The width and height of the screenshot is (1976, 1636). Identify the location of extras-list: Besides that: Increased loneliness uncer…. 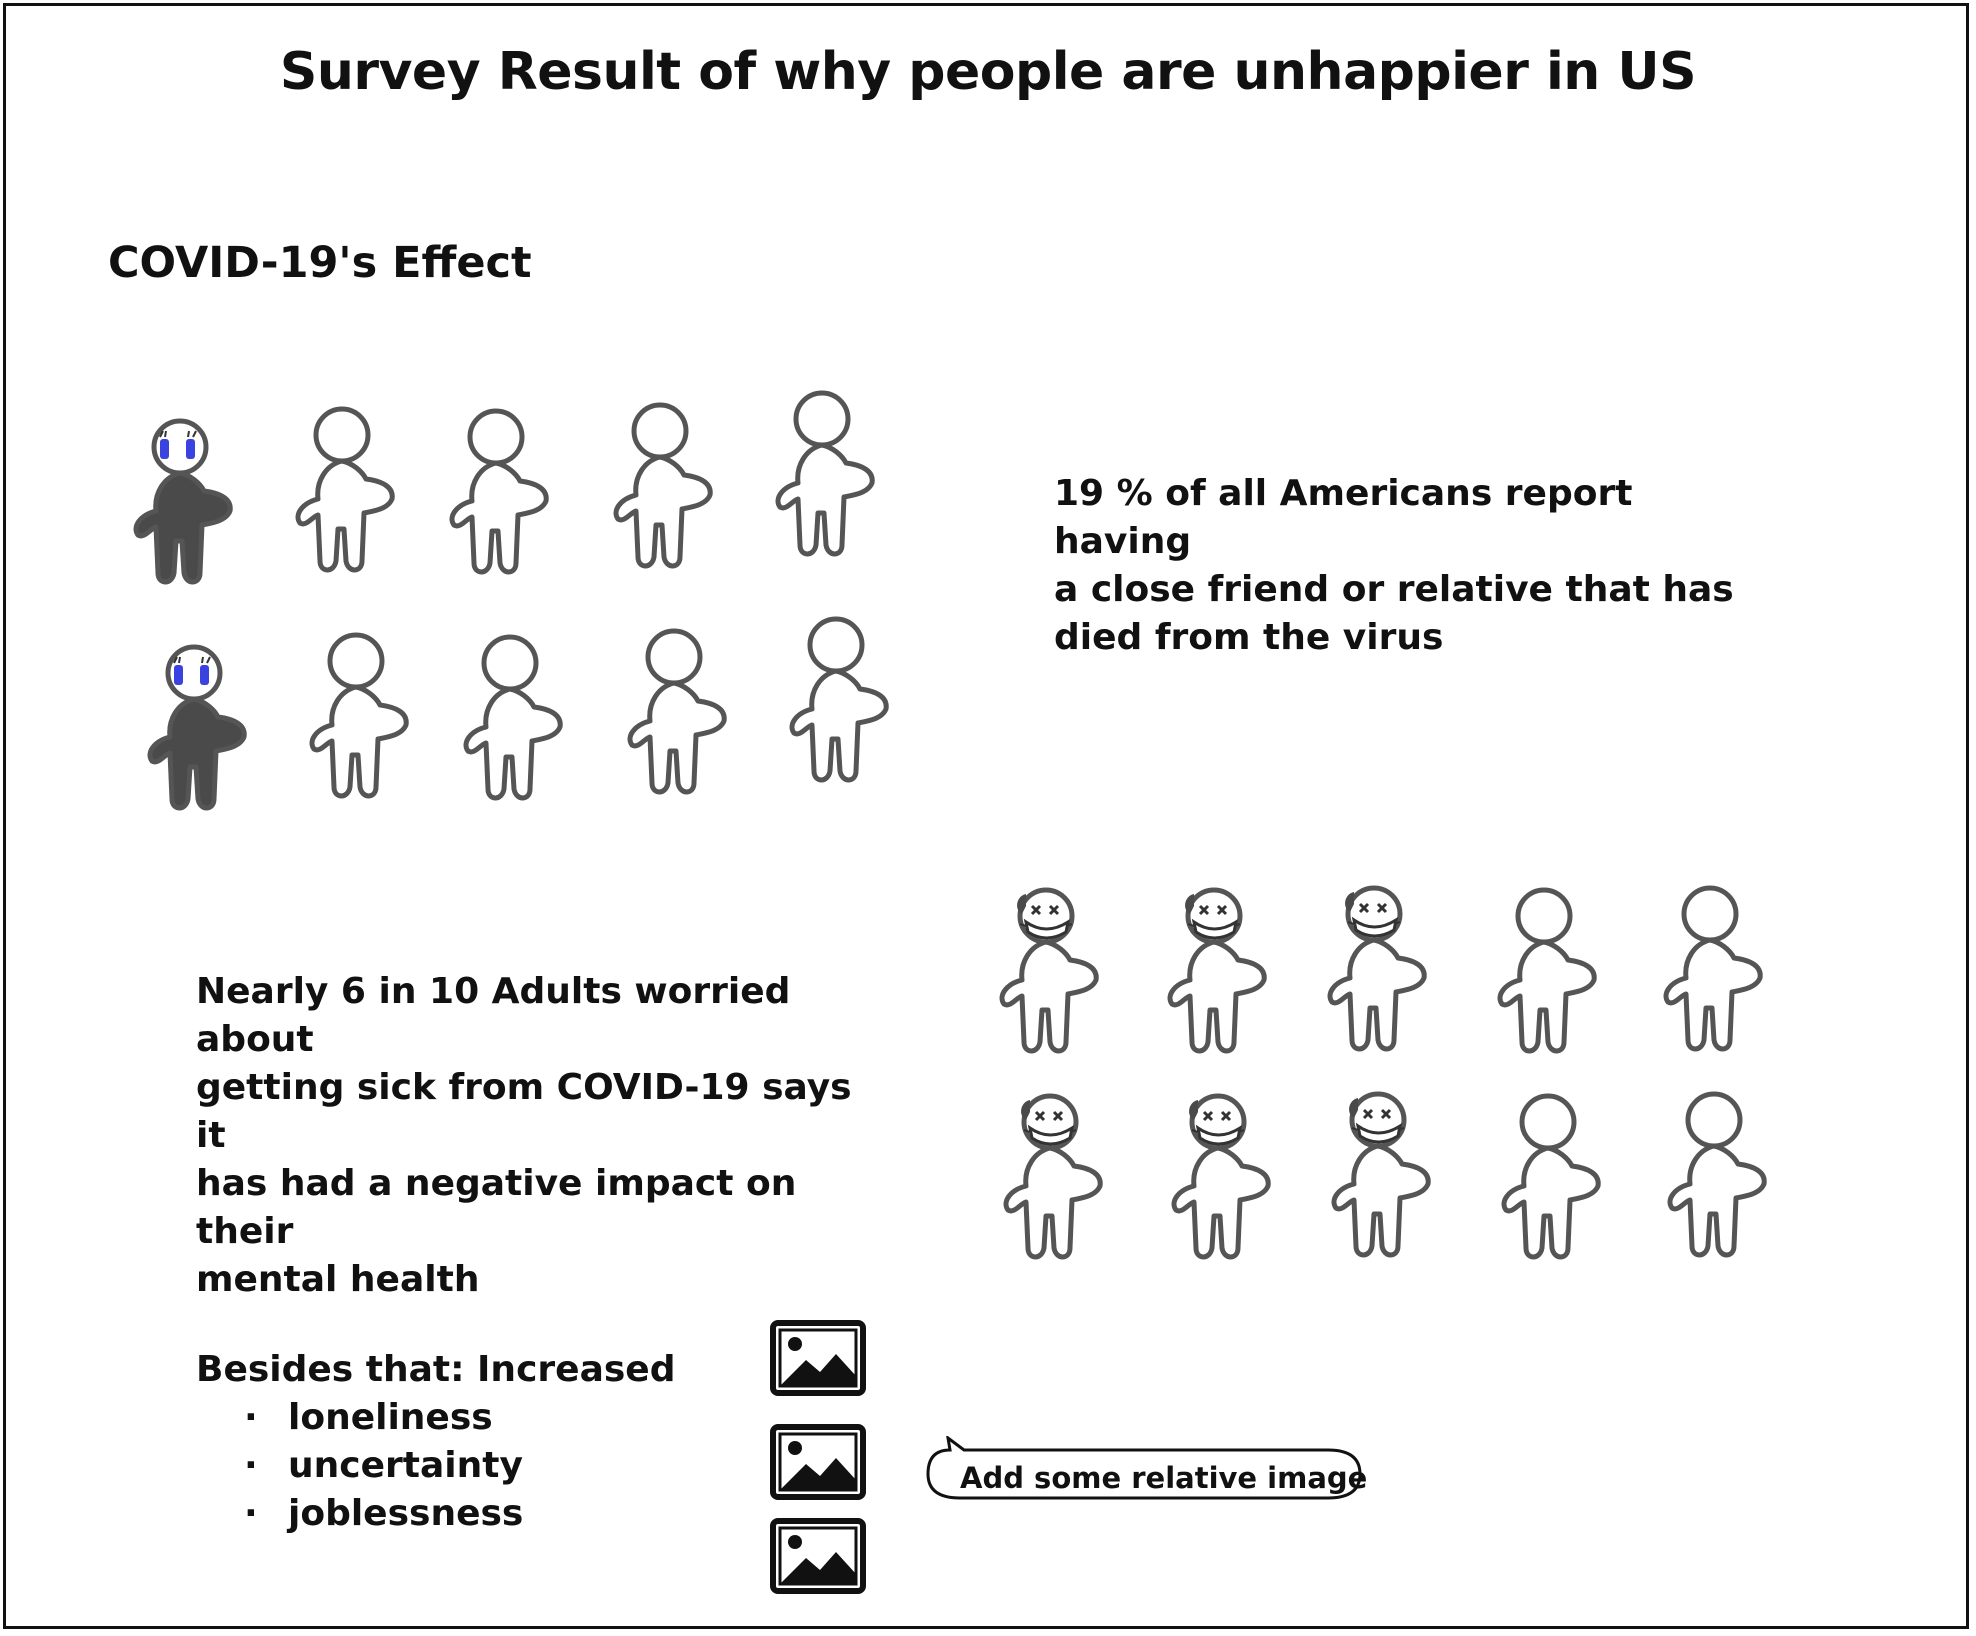
(435, 1442).